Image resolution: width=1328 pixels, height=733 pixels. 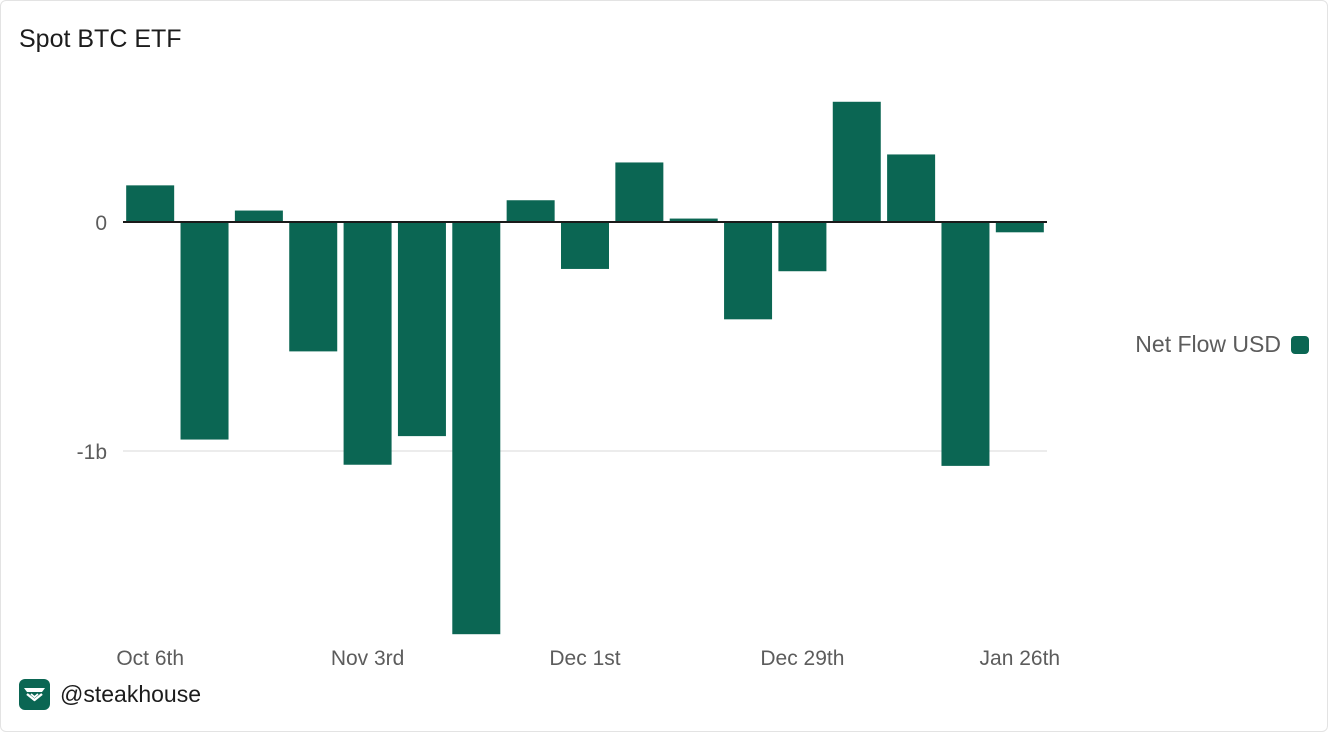 What do you see at coordinates (1300, 344) in the screenshot?
I see `legend-swatch` at bounding box center [1300, 344].